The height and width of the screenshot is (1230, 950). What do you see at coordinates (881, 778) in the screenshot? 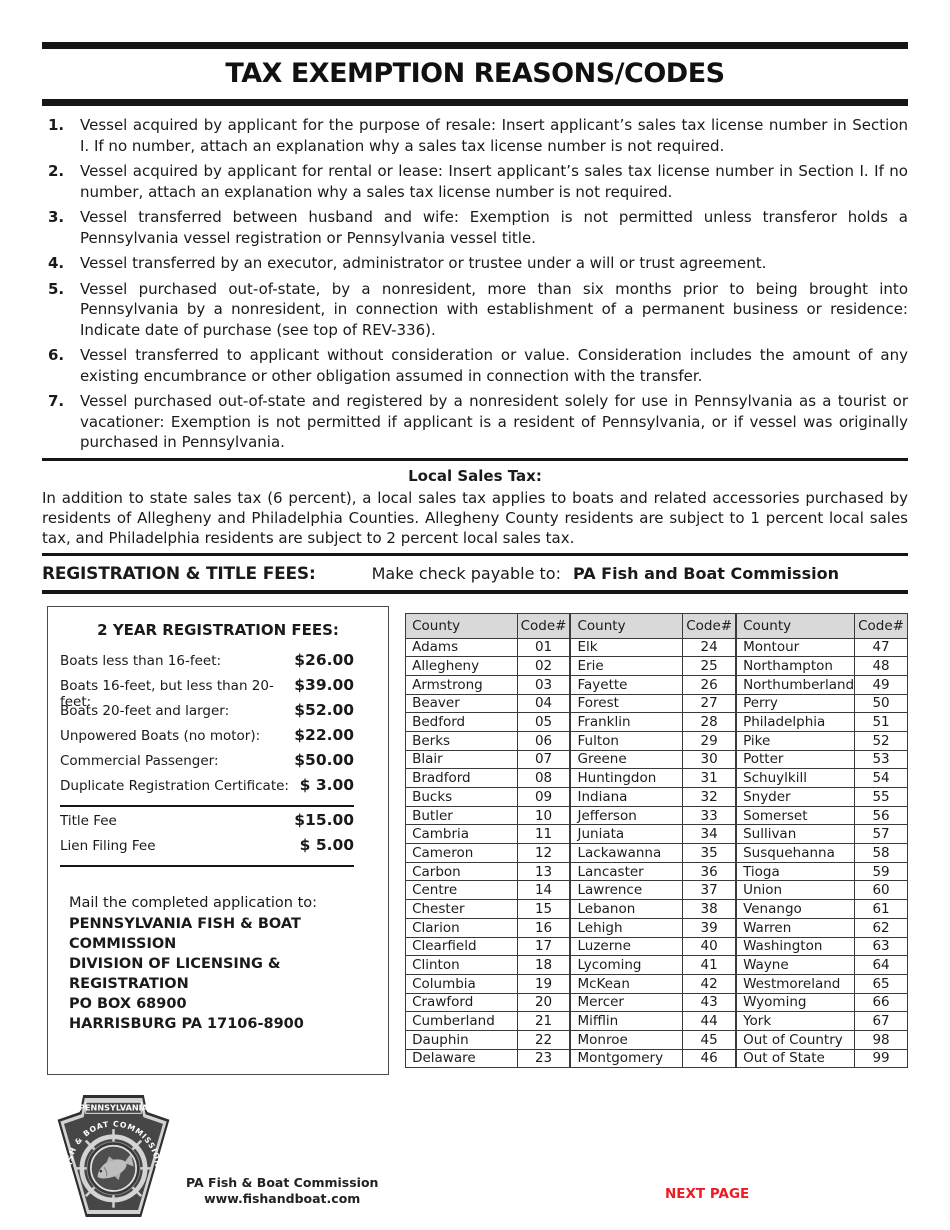
I see `county-code-cell: 54` at bounding box center [881, 778].